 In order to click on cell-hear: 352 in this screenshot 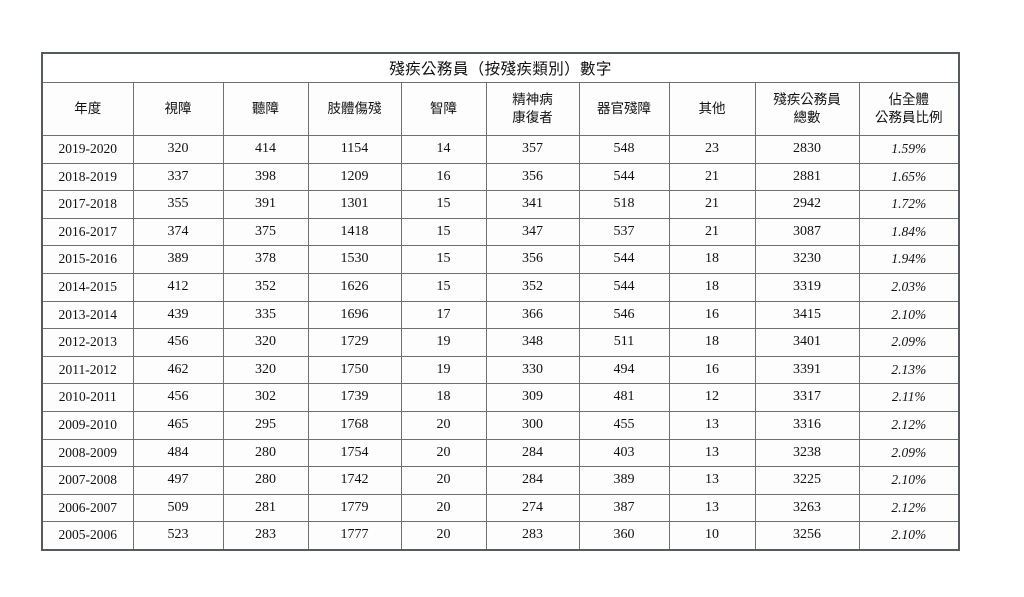, I will do `click(265, 287)`.